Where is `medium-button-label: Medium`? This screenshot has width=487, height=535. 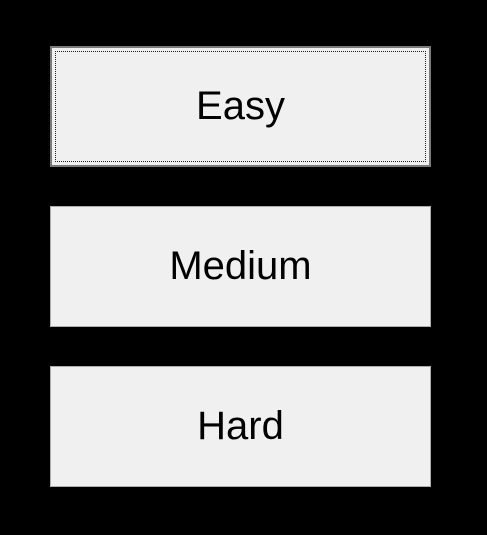 medium-button-label: Medium is located at coordinates (240, 266).